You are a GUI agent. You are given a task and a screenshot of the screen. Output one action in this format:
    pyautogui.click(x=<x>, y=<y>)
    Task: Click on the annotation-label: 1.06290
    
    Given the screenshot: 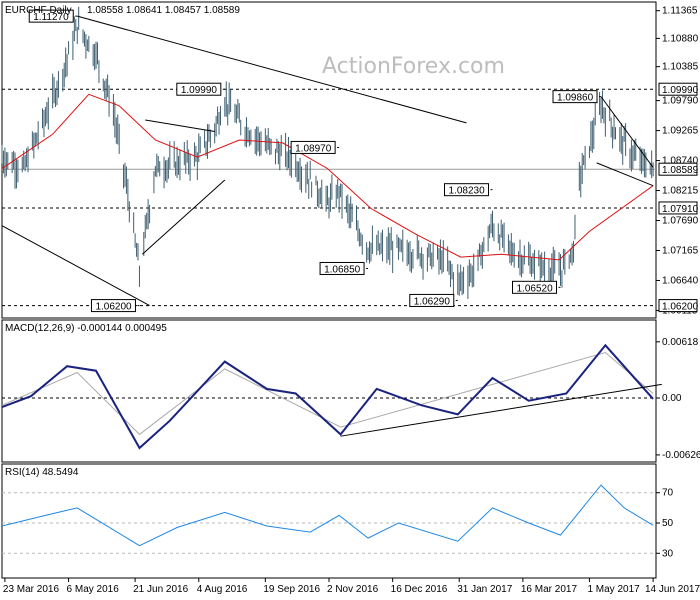 What is the action you would take?
    pyautogui.click(x=432, y=301)
    